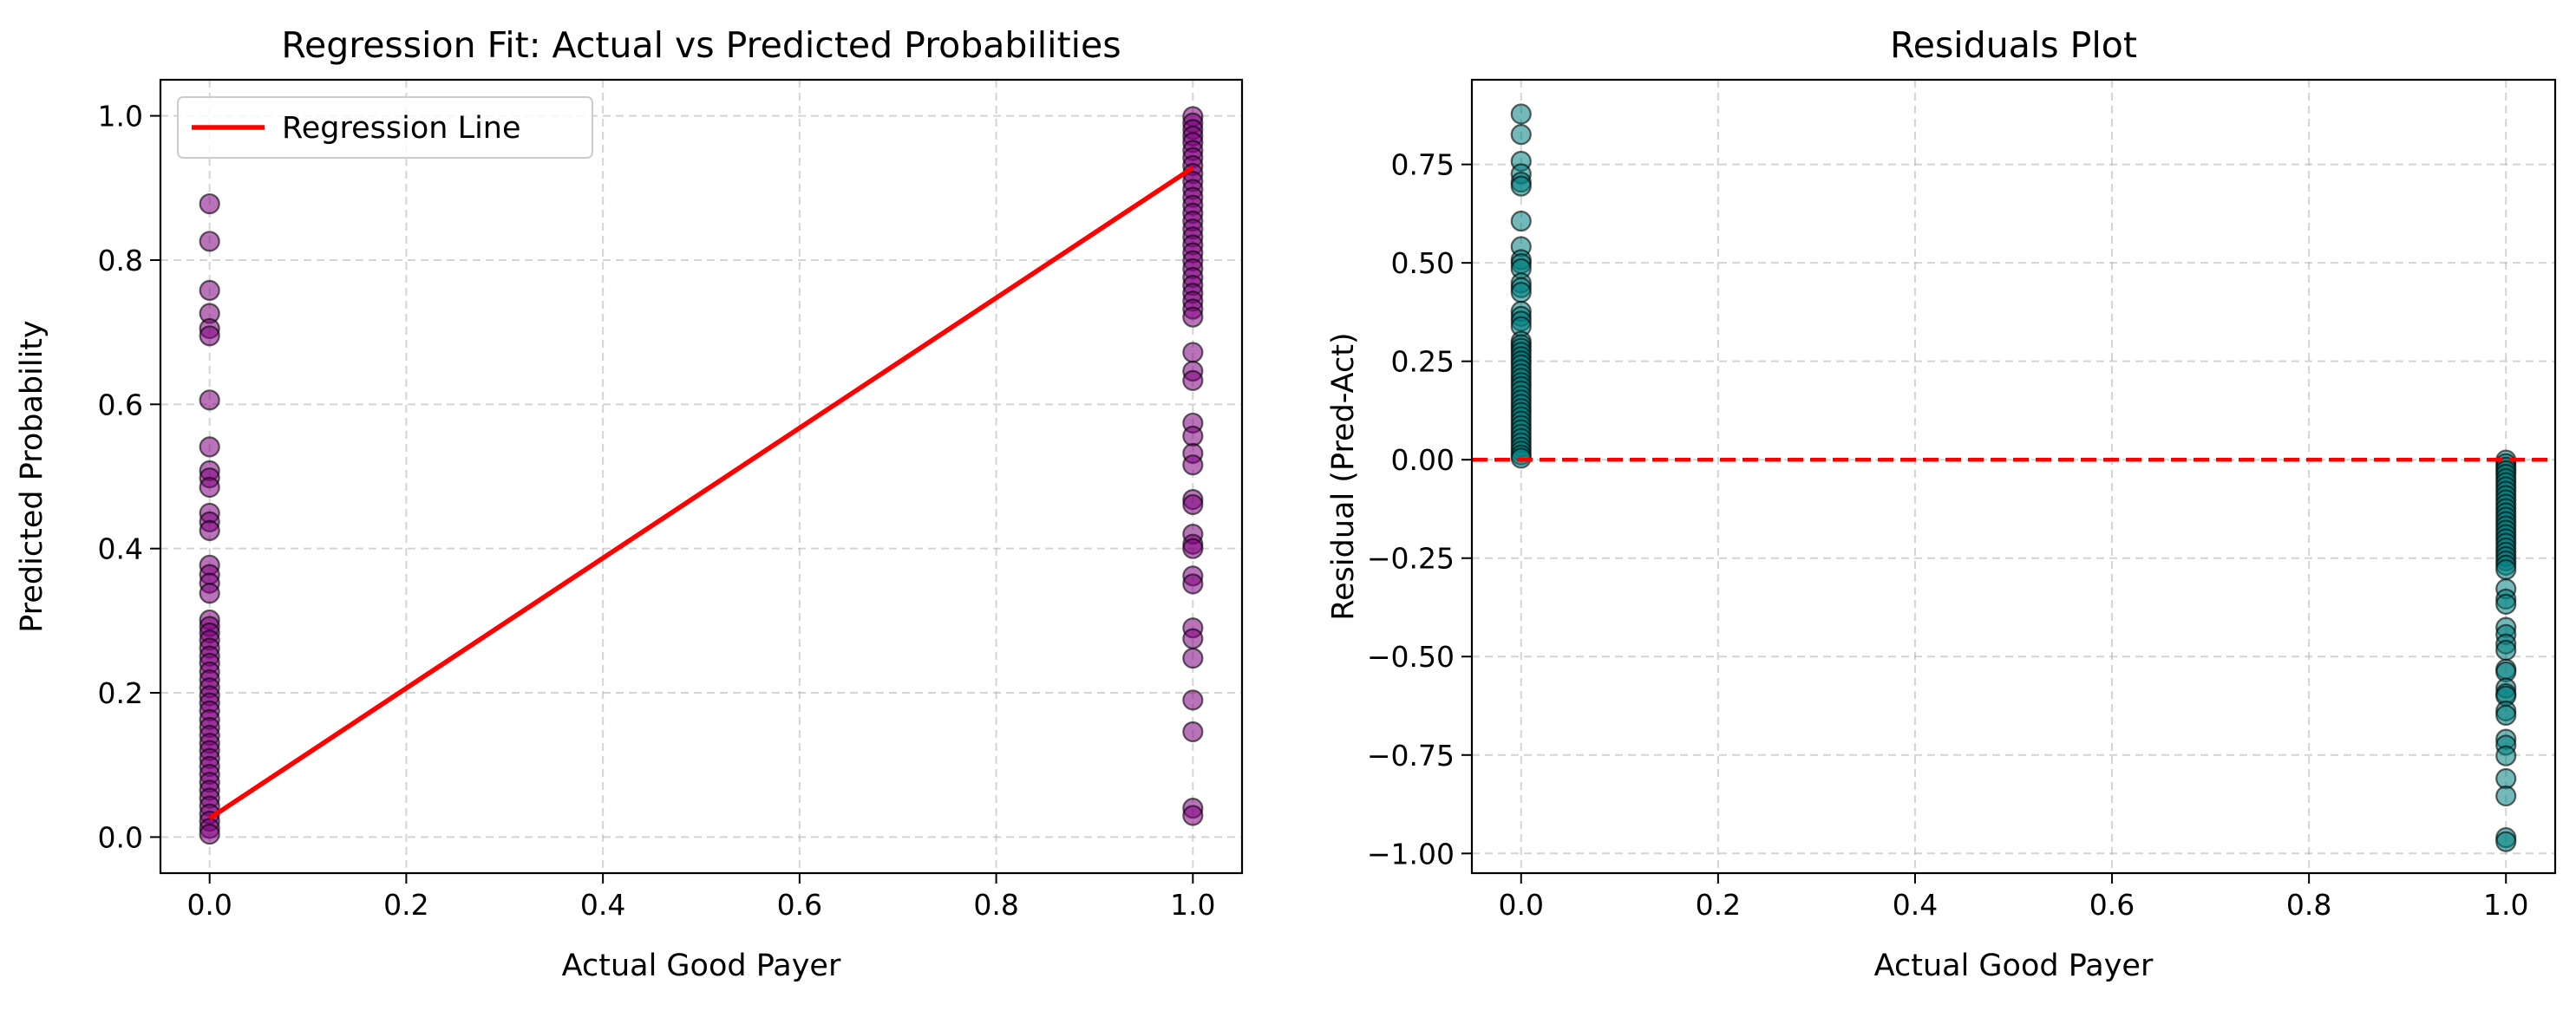  Describe the element at coordinates (32, 476) in the screenshot. I see `y-axis-label: Predicted Probability` at that location.